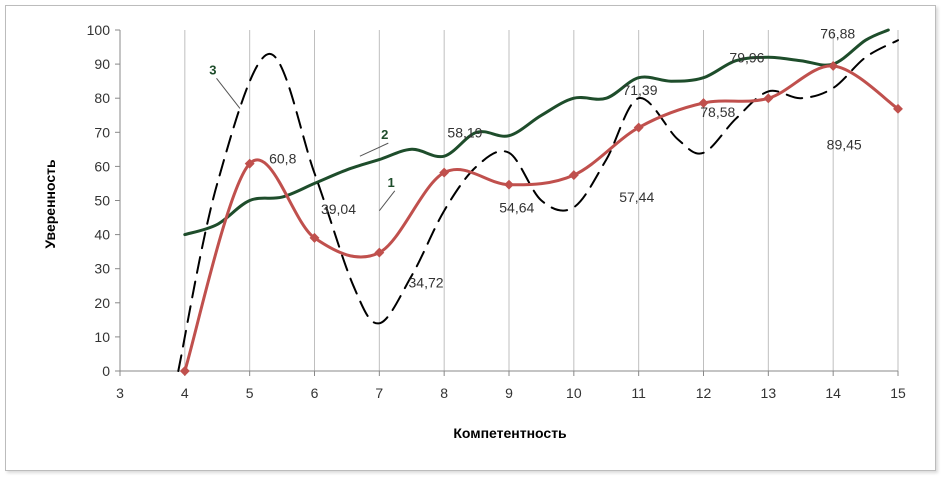  Describe the element at coordinates (102, 235) in the screenshot. I see `y-tick-label: 40` at that location.